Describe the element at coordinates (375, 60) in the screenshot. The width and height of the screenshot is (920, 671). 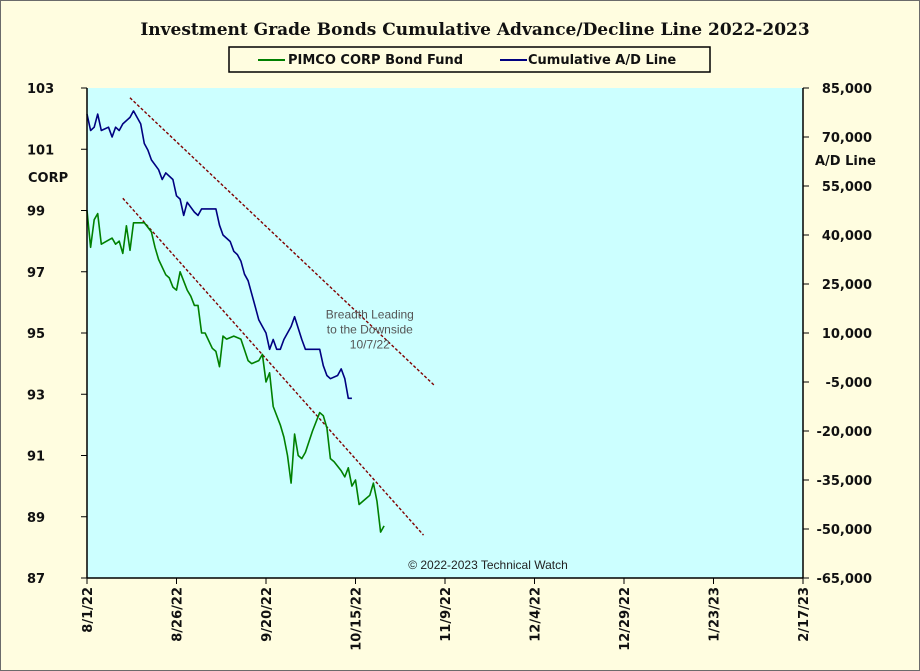
I see `legend-label-corp: PIMCO CORP Bond Fund` at that location.